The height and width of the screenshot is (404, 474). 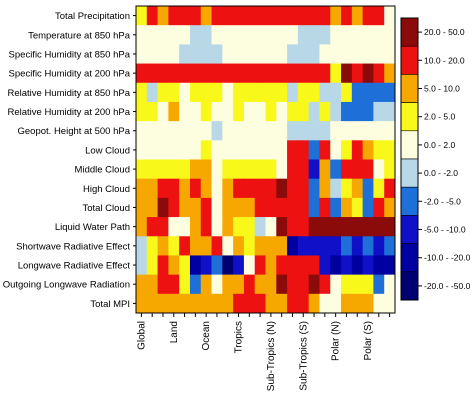 What do you see at coordinates (239, 337) in the screenshot?
I see `column-label: Tropics` at bounding box center [239, 337].